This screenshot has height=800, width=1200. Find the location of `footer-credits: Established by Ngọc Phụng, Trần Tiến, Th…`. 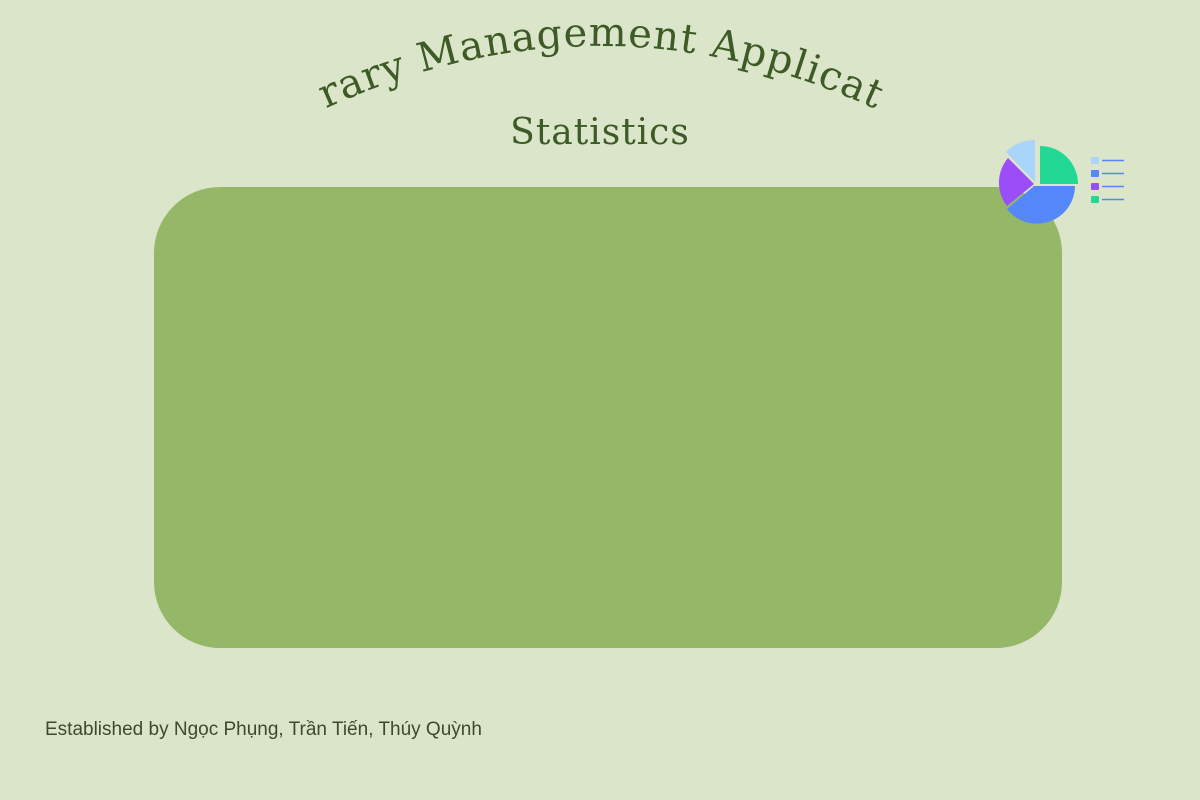

footer-credits: Established by Ngọc Phụng, Trần Tiến, Th… is located at coordinates (263, 729).